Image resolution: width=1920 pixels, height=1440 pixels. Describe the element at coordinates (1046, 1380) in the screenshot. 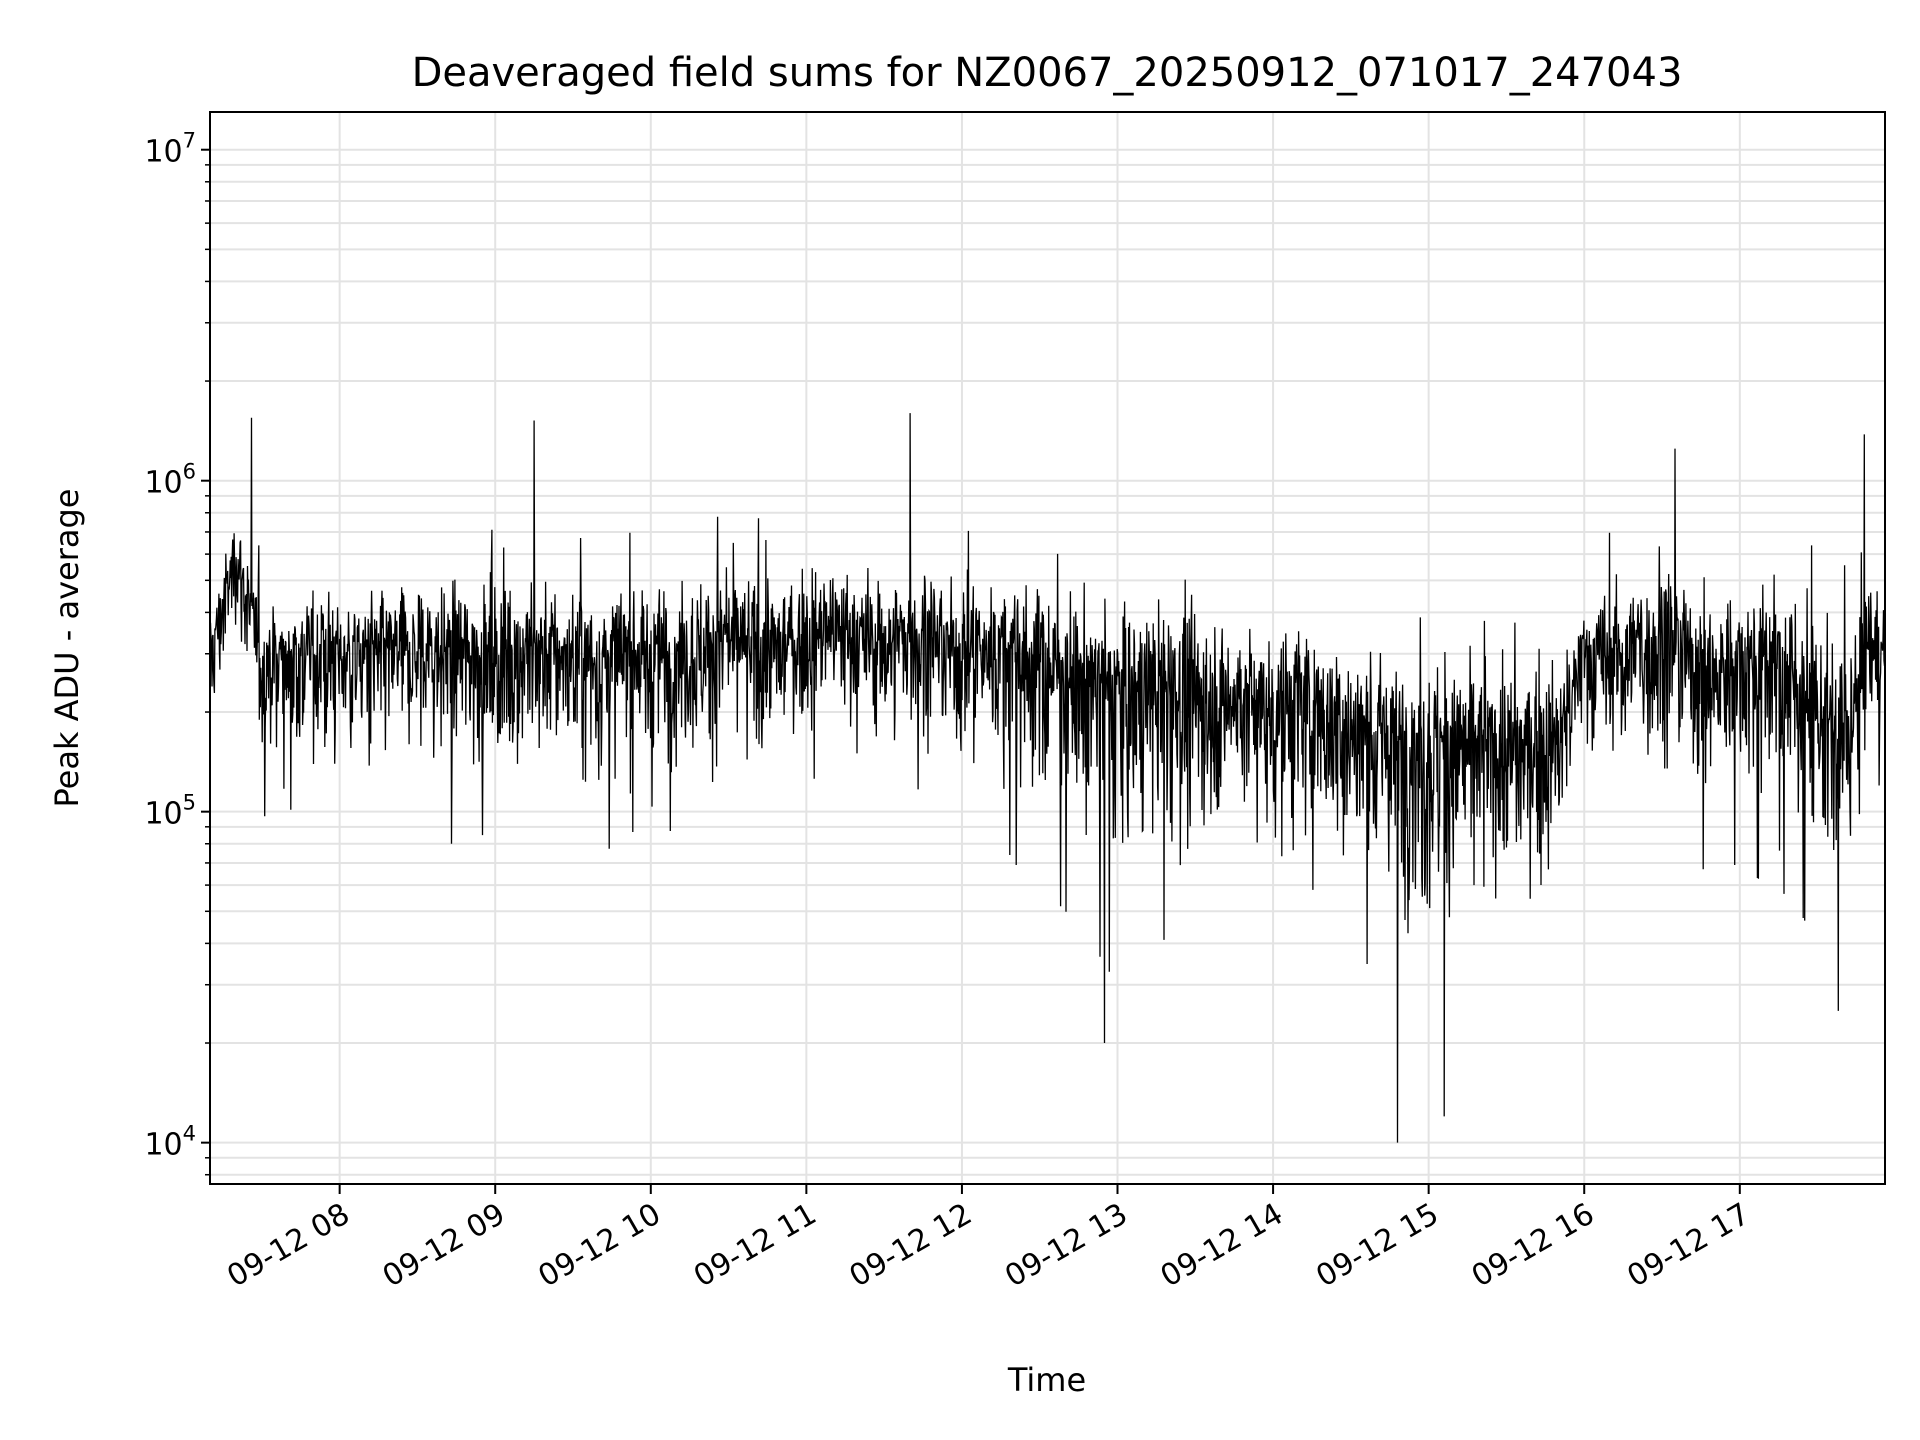

I see `x-axis-label: Time` at that location.